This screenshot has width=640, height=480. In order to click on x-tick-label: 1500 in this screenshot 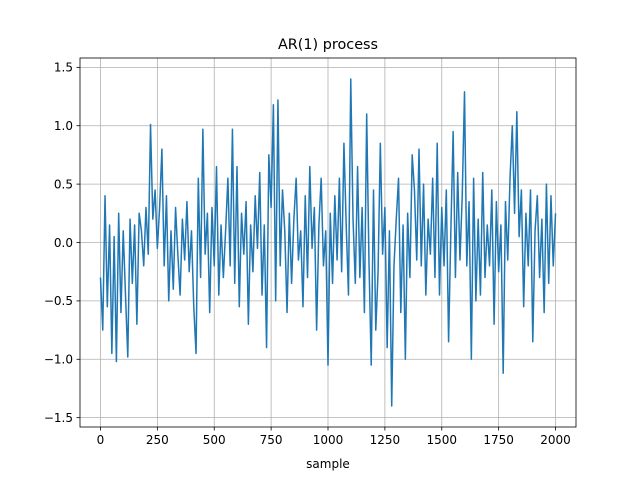, I will do `click(441, 440)`.